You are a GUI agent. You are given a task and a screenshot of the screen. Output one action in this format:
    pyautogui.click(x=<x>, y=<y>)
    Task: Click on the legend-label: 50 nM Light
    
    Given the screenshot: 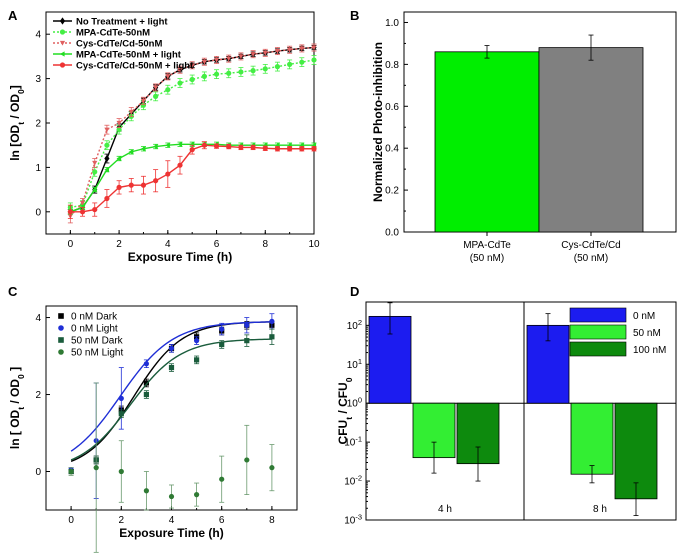 What is the action you would take?
    pyautogui.click(x=97, y=353)
    